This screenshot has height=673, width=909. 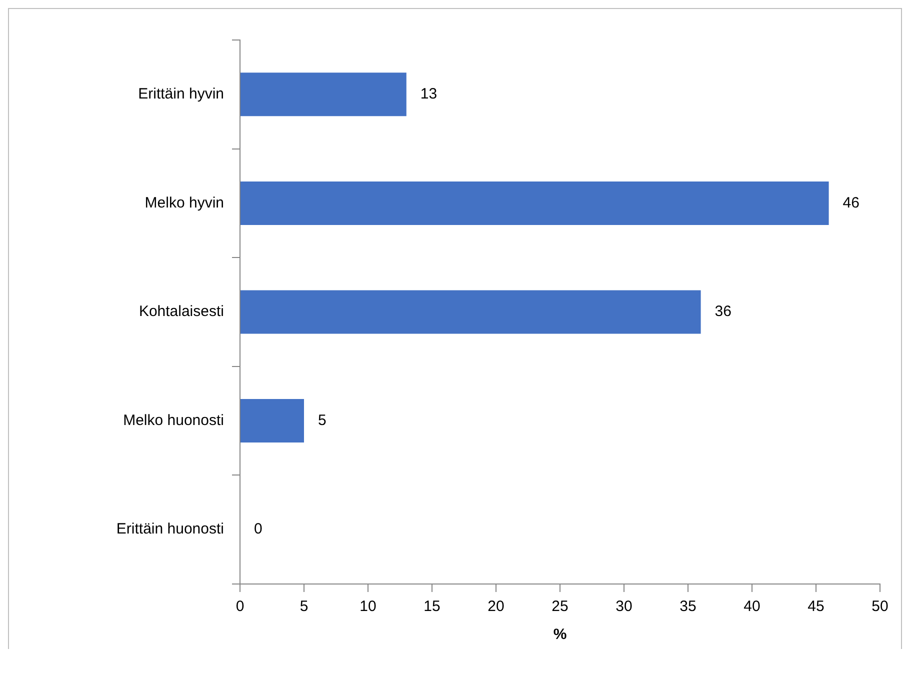 I want to click on x-tick-label: 35, so click(x=688, y=607).